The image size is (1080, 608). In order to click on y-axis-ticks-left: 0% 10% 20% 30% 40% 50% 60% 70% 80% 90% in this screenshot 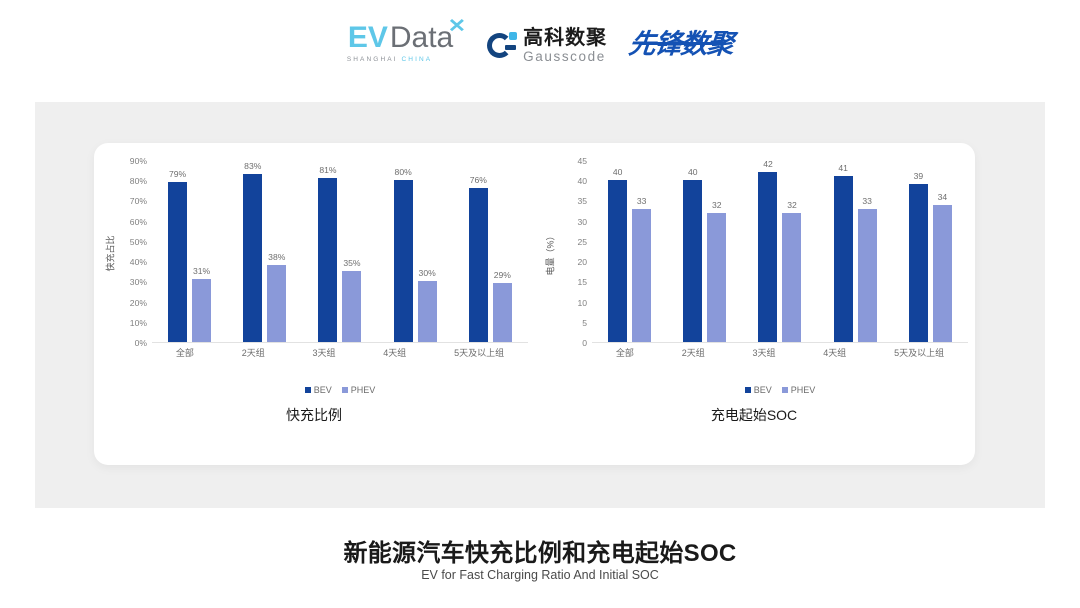, I will do `click(133, 252)`.